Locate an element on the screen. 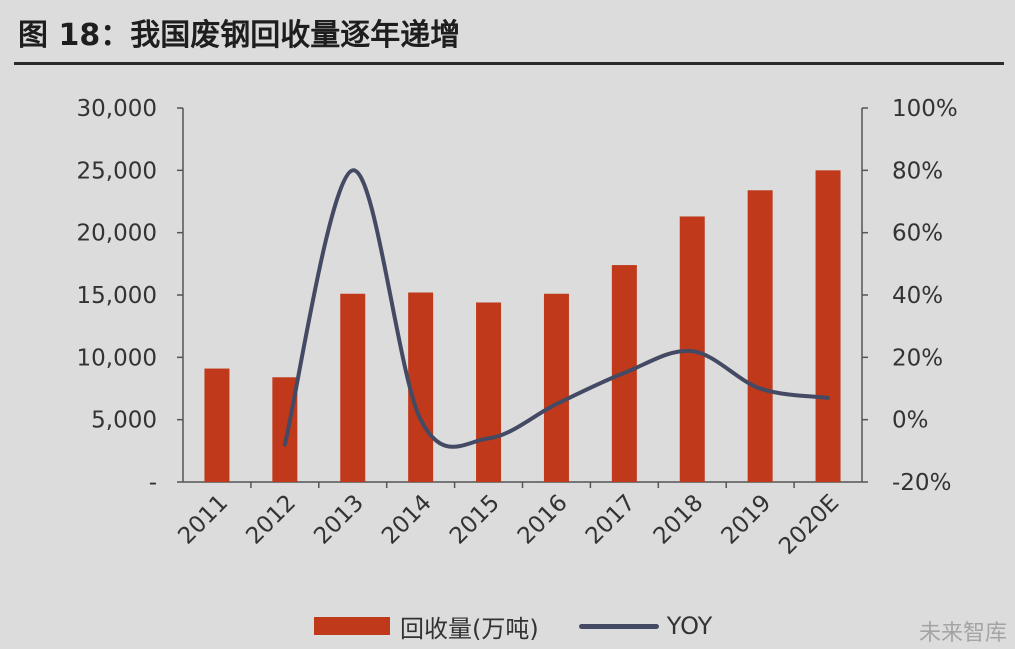  x-tick-label: 2014 is located at coordinates (407, 520).